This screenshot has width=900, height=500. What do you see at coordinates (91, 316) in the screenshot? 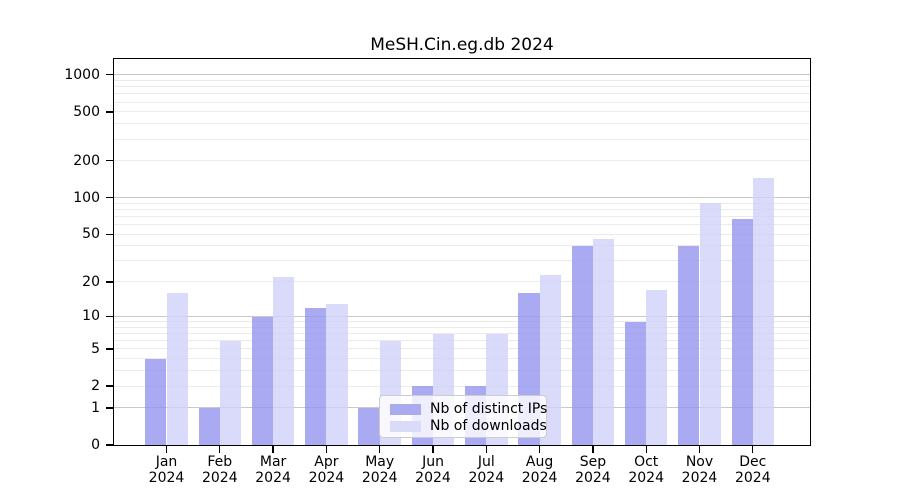
I see `y-tick-label-10: 10` at bounding box center [91, 316].